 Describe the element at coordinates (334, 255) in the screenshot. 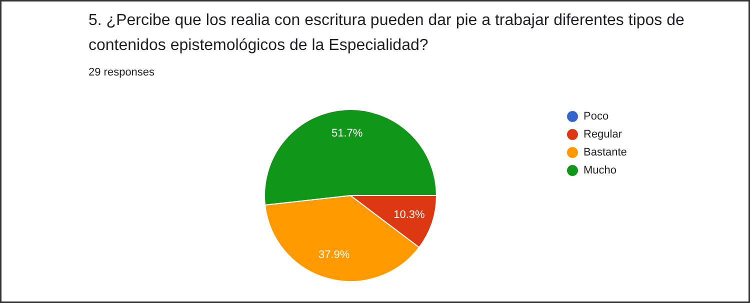

I see `data-label: 37.9%` at that location.